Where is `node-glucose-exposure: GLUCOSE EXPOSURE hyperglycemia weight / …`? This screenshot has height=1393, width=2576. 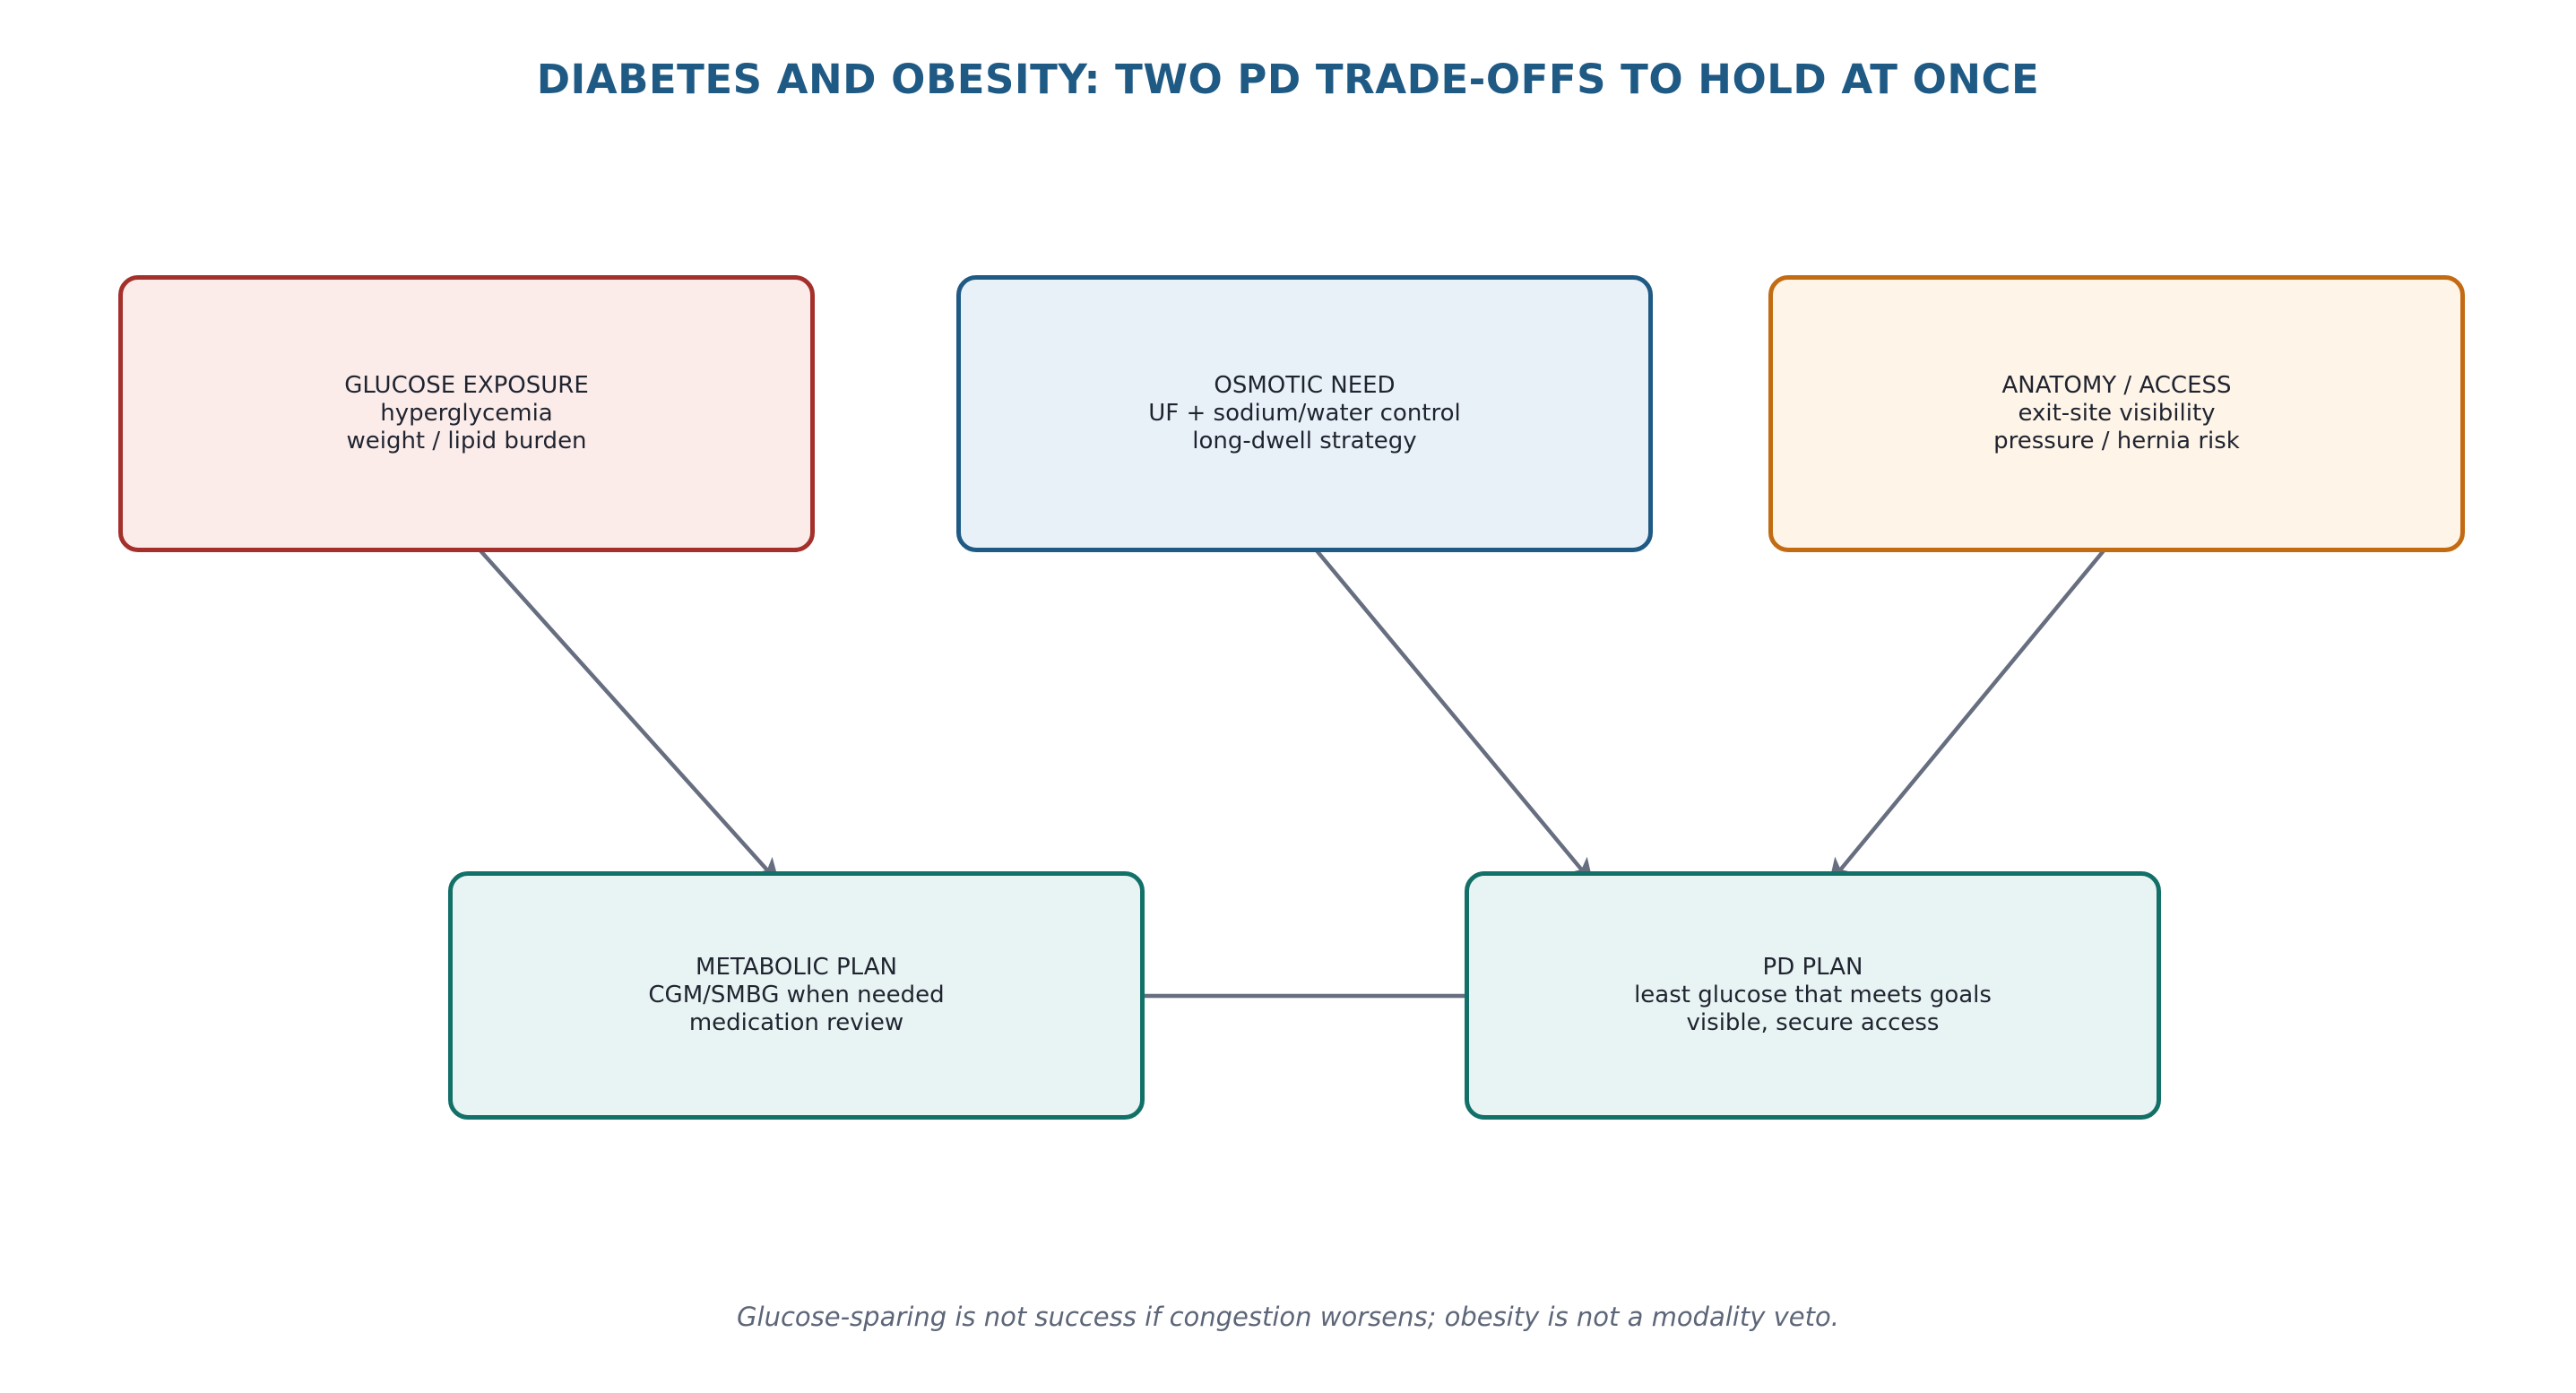
node-glucose-exposure: GLUCOSE EXPOSURE hyperglycemia weight / … is located at coordinates (466, 413).